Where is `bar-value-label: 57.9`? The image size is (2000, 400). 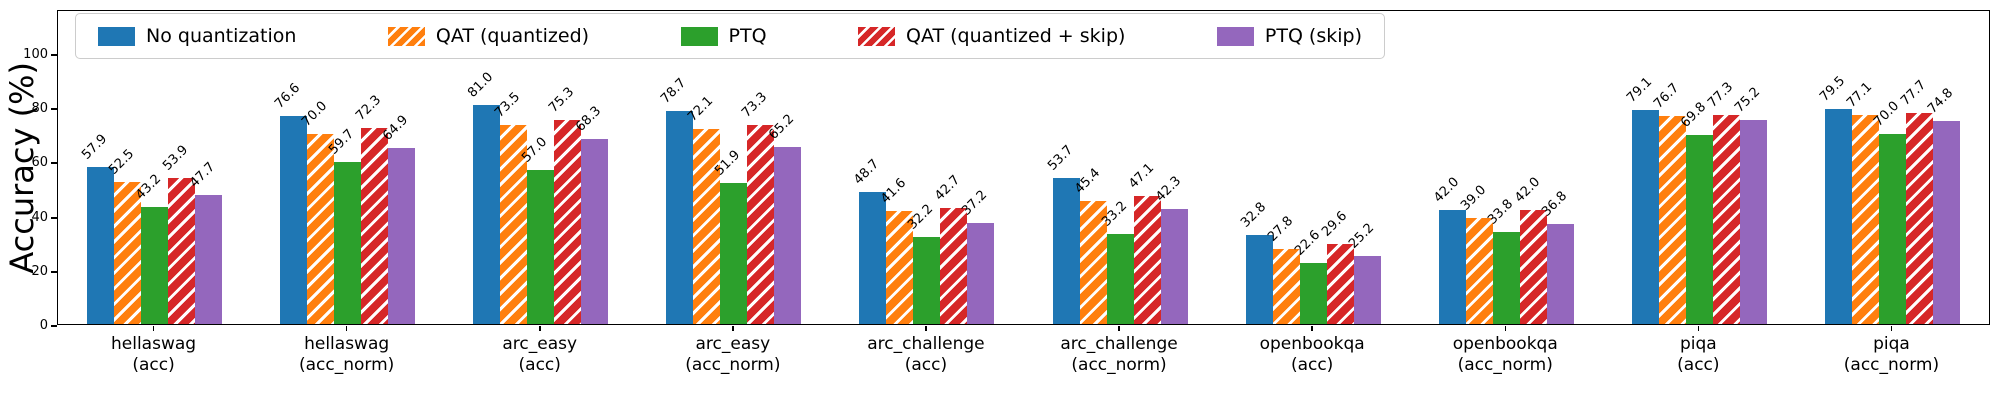 bar-value-label: 57.9 is located at coordinates (95, 147).